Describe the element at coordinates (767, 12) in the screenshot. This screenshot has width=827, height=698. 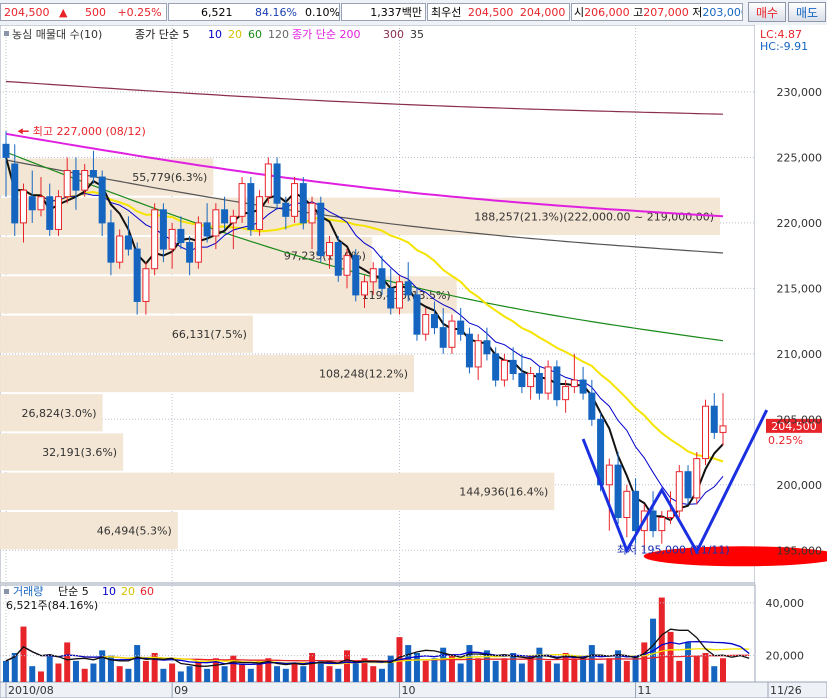
I see `buy-button: 매수` at that location.